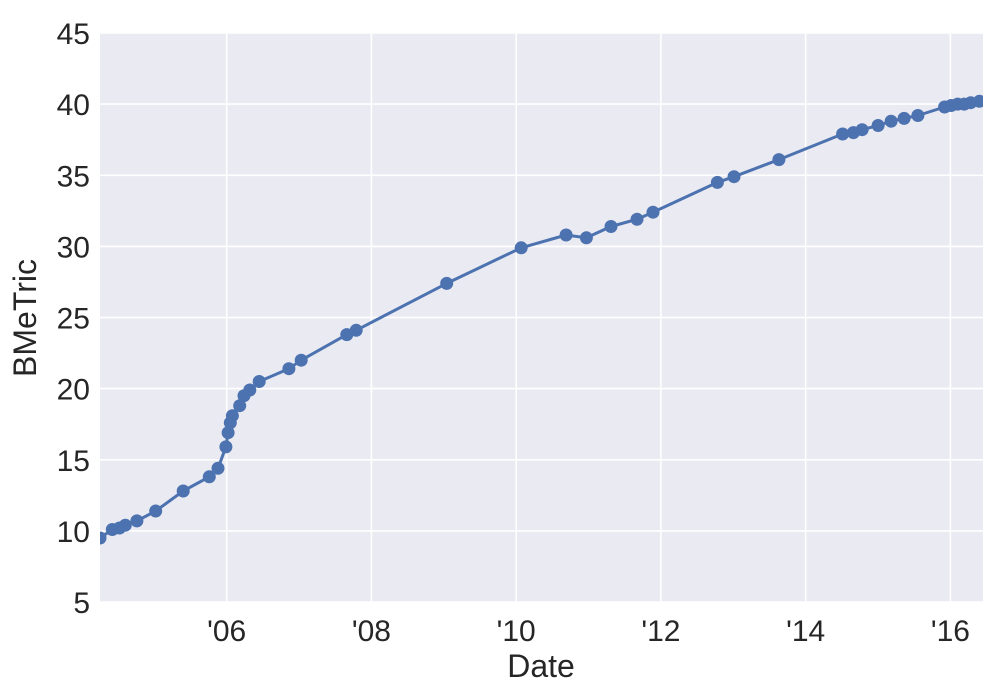 Image resolution: width=1000 pixels, height=700 pixels. Describe the element at coordinates (805, 631) in the screenshot. I see `x-tick-label: '14` at that location.